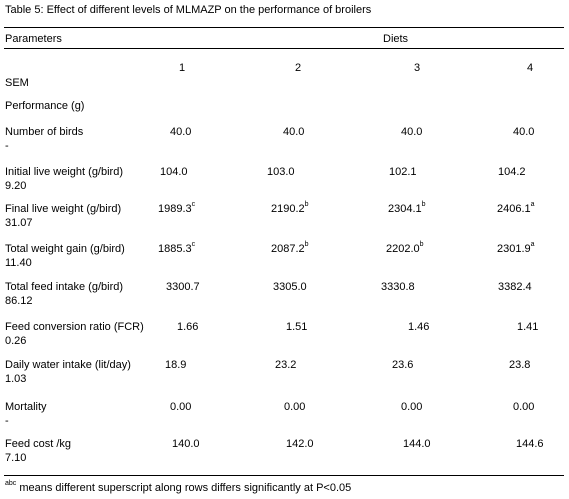  Describe the element at coordinates (182, 68) in the screenshot. I see `diet-number-1: 1` at that location.